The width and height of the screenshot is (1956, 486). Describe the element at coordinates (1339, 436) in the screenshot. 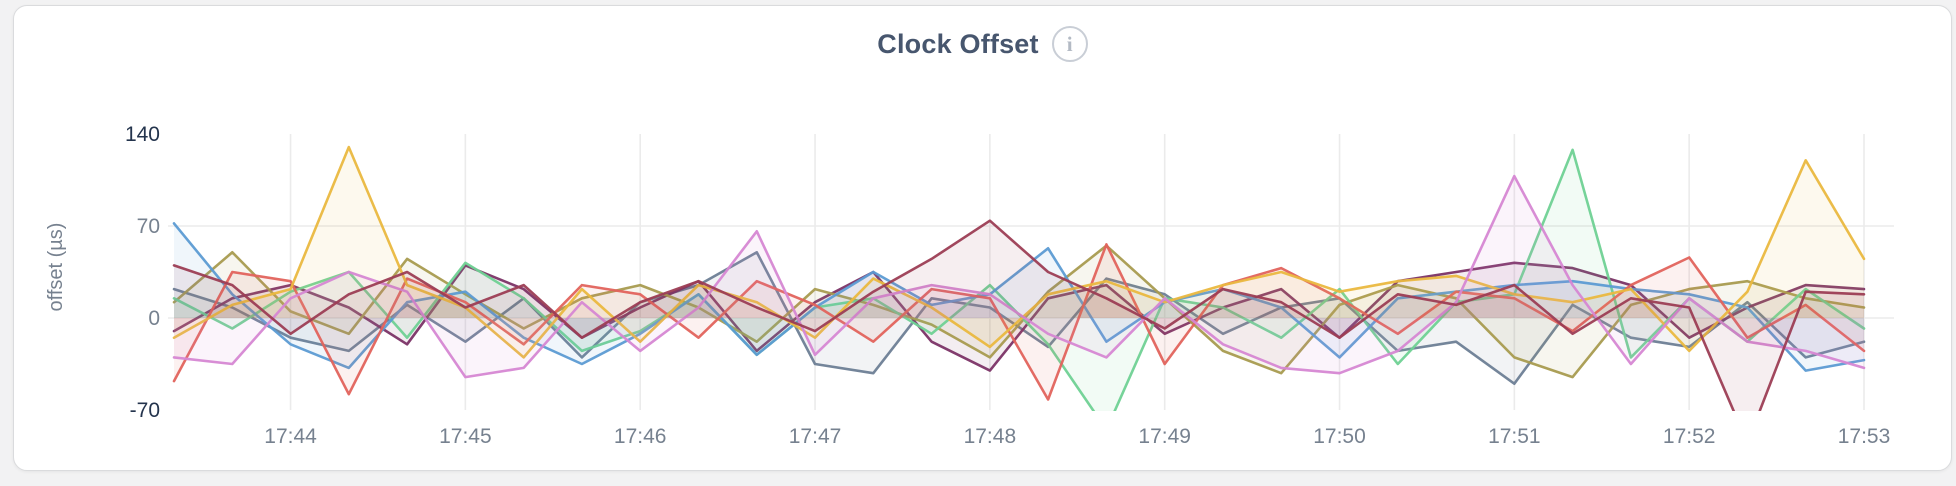

I see `x-tick-label: 17:50` at that location.